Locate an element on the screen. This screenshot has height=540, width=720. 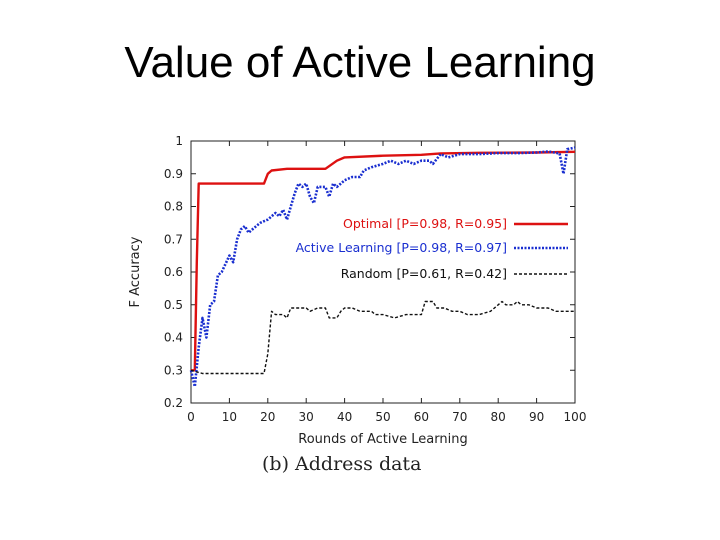
y-tick-label: 0.6 is located at coordinates (173, 272).